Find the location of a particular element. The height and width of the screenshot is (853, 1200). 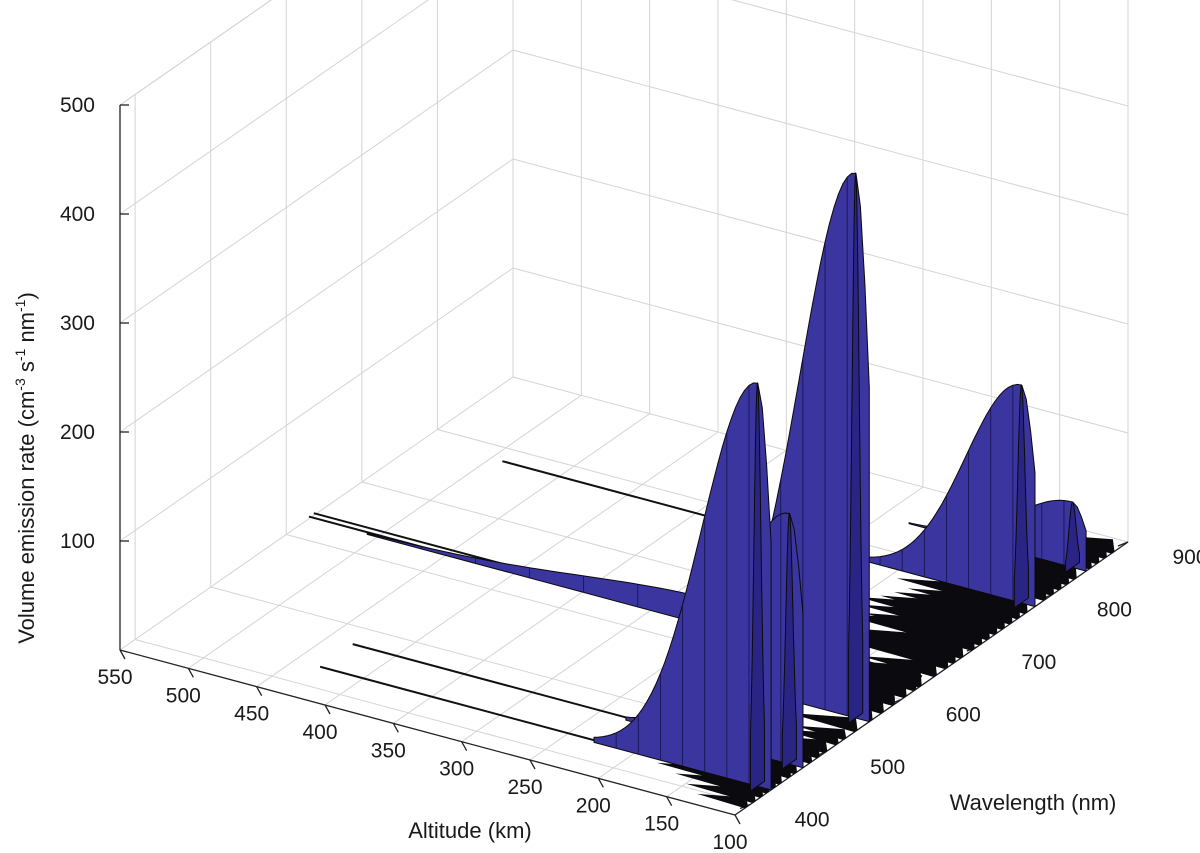

x-tick-label: 250 is located at coordinates (524, 787).